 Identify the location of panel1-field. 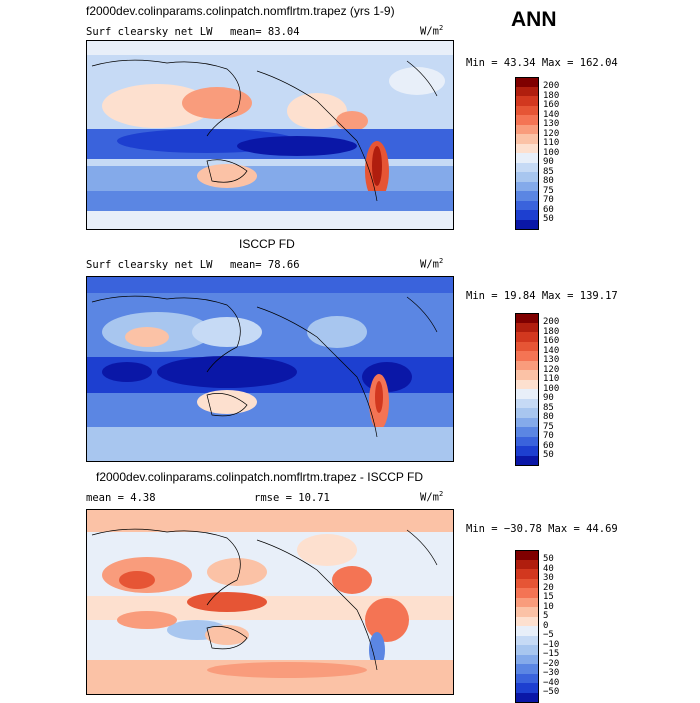
(270, 135).